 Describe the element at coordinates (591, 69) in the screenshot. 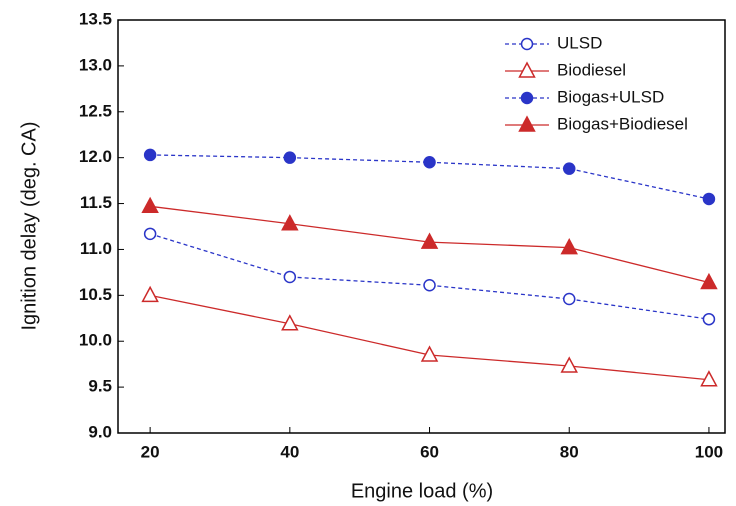

I see `legend-label: Biodiesel` at that location.